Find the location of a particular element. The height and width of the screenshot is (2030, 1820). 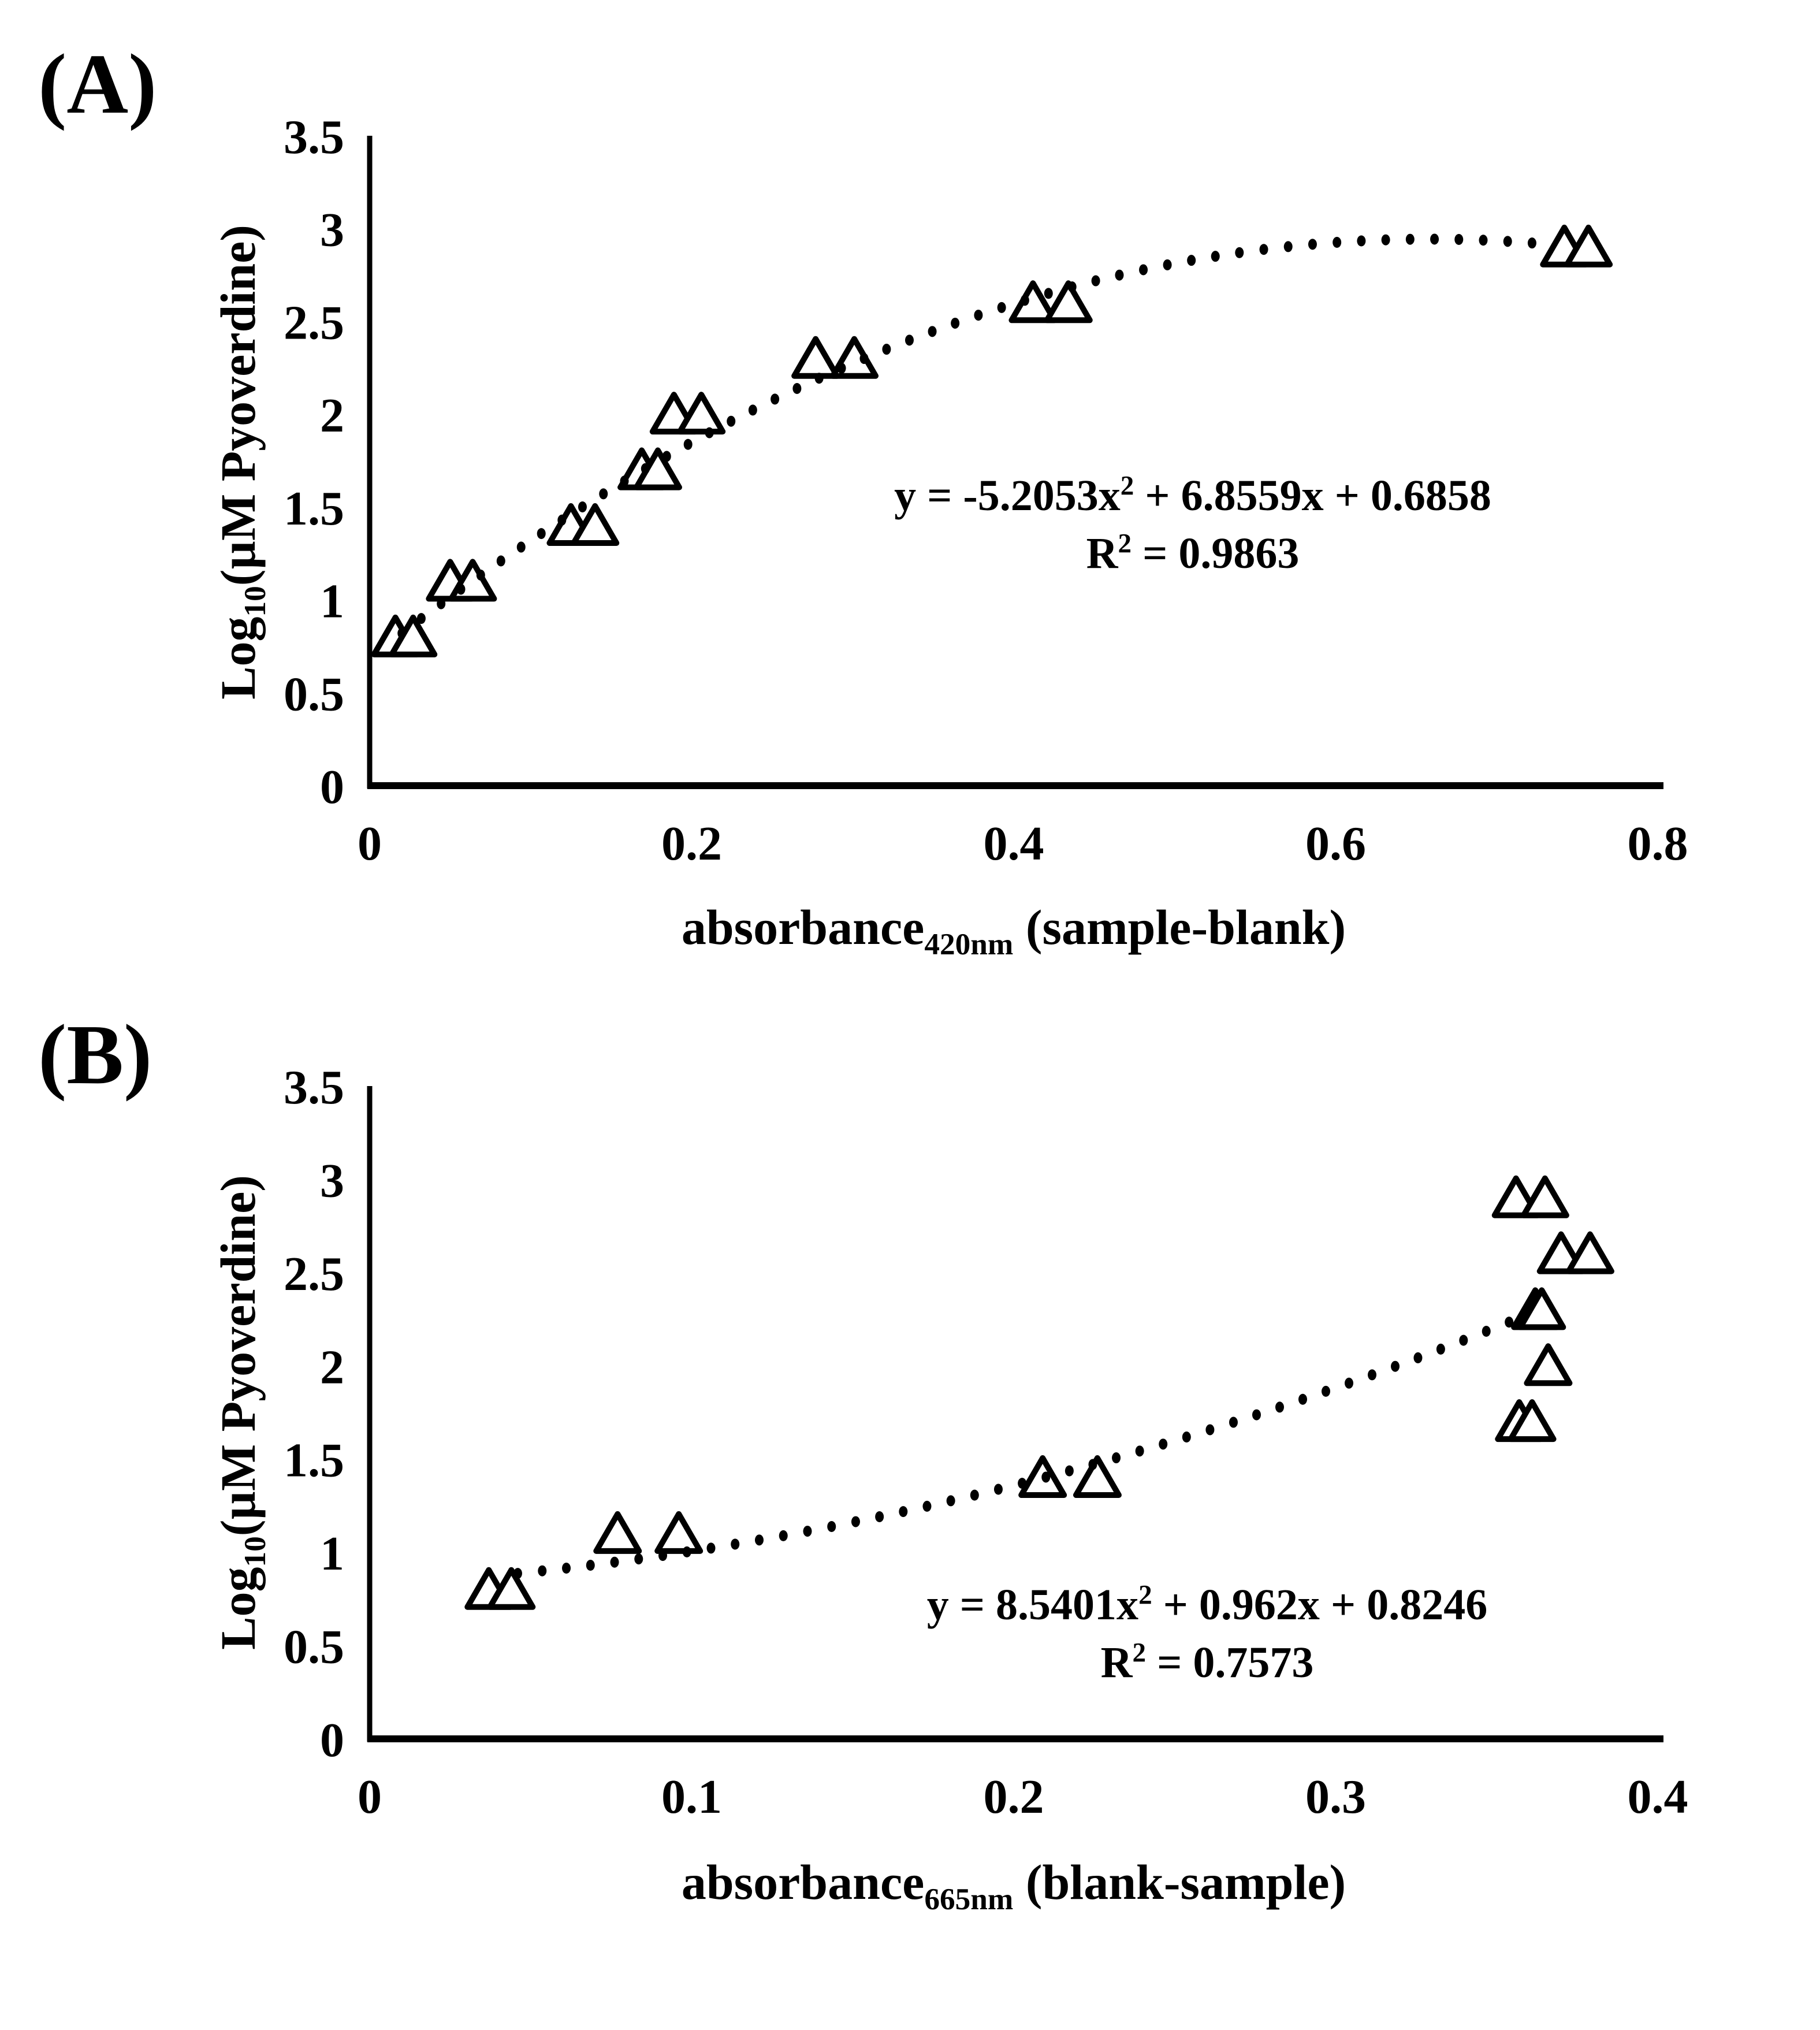

x-title-subscript: 665nm is located at coordinates (969, 1899).